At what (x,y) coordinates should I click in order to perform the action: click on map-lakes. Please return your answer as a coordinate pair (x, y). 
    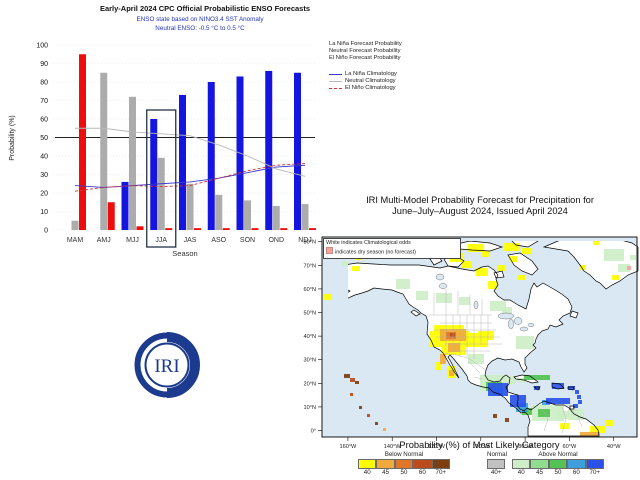
    Looking at the image, I should click on (485, 302).